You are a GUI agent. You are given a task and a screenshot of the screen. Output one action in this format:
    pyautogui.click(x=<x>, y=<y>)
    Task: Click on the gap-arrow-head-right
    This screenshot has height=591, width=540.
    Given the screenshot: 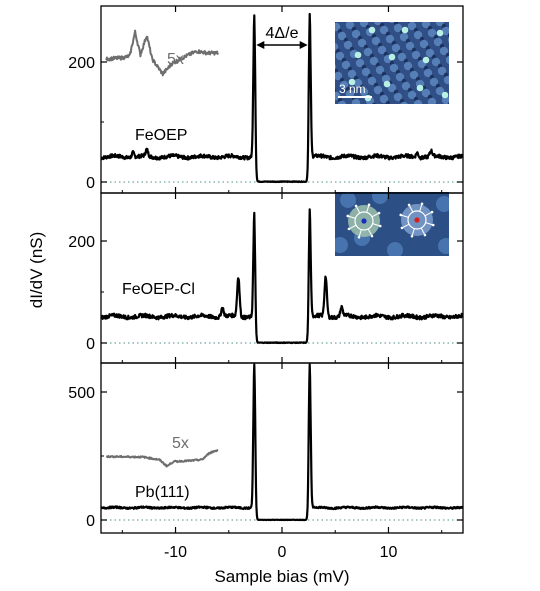 What is the action you would take?
    pyautogui.click(x=303, y=45)
    